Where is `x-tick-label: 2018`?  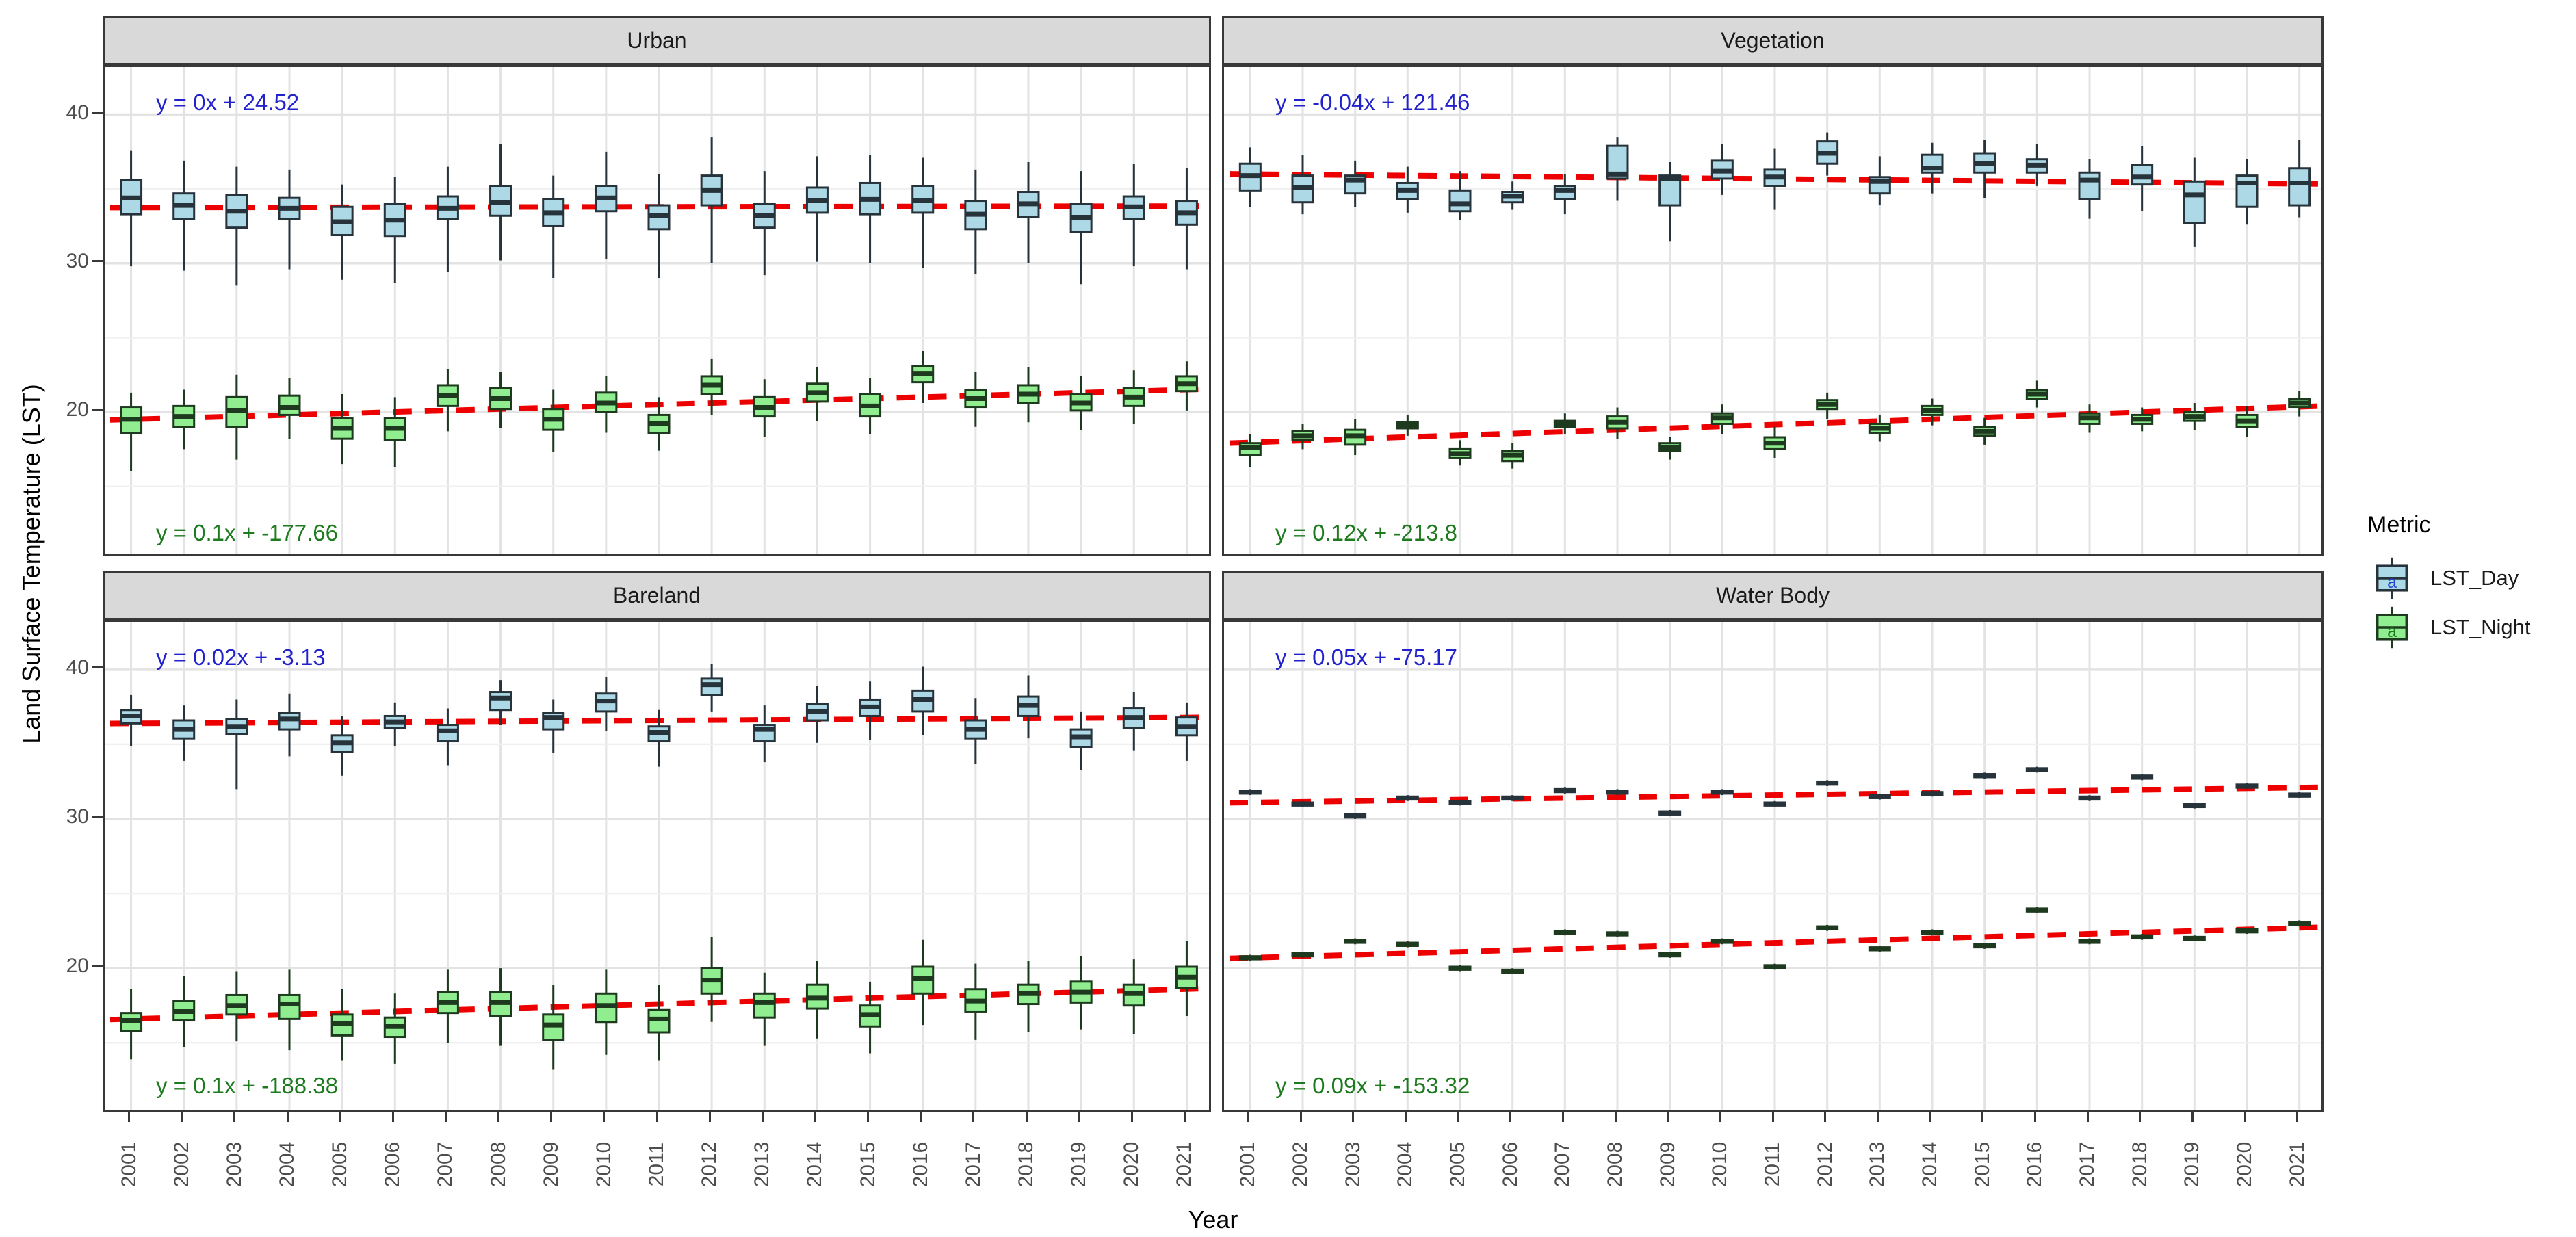 x-tick-label: 2018 is located at coordinates (2139, 1164).